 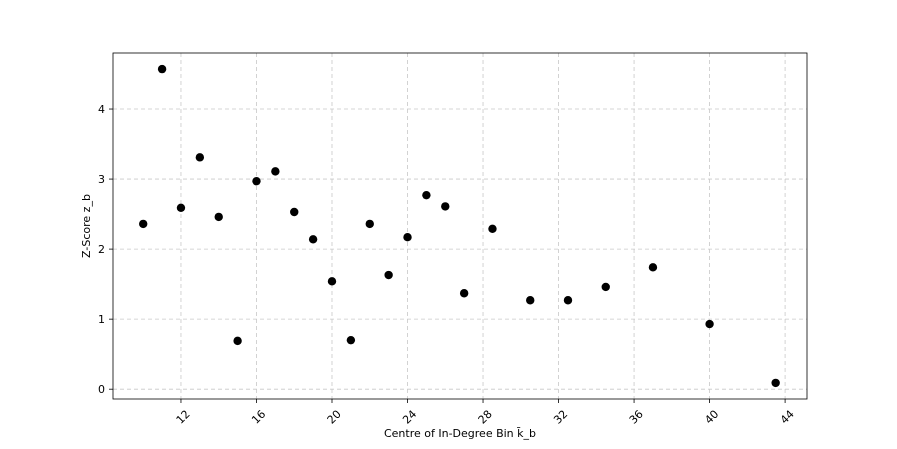 I want to click on y-tick-label: 1, so click(x=101, y=319).